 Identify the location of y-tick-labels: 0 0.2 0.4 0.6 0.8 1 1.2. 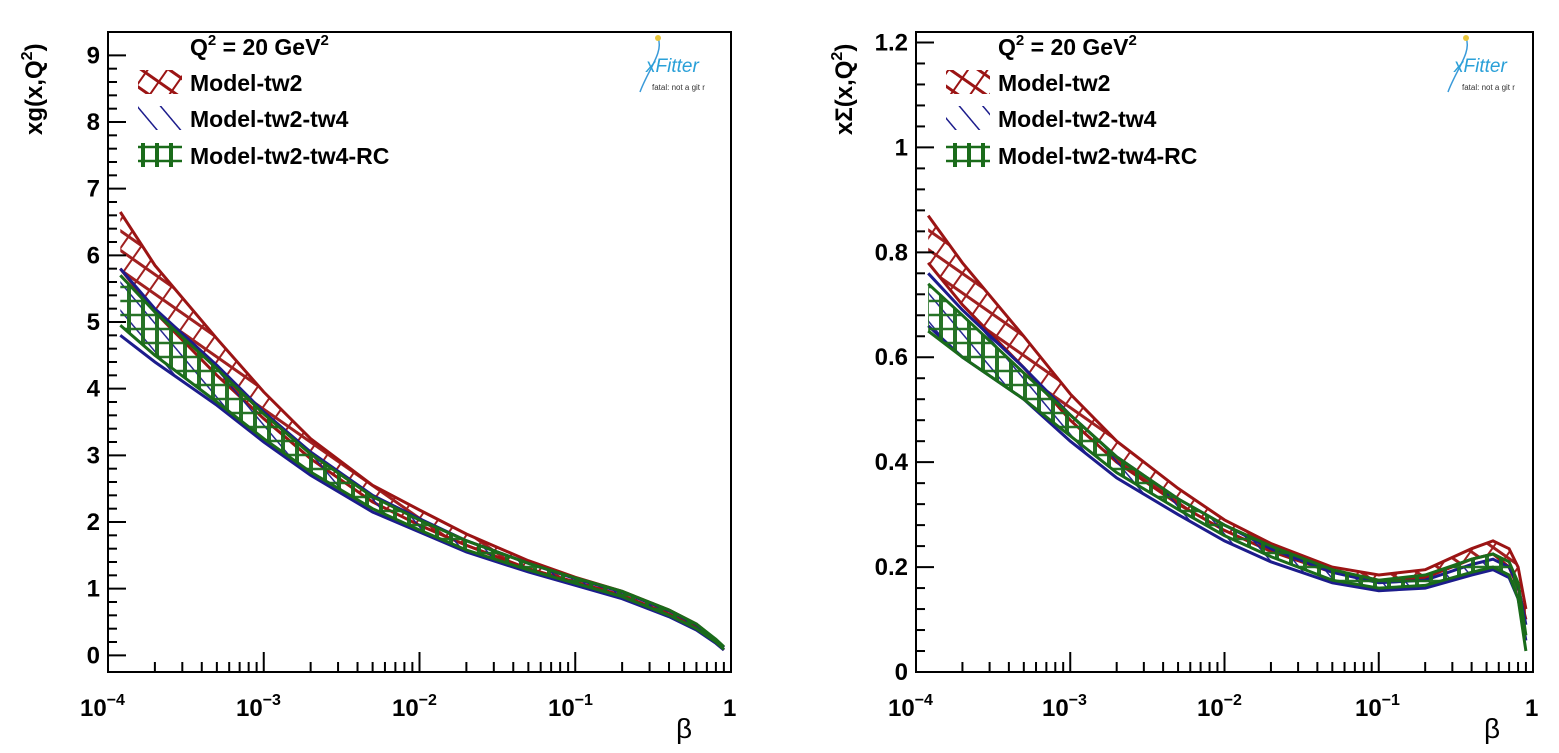
(892, 357).